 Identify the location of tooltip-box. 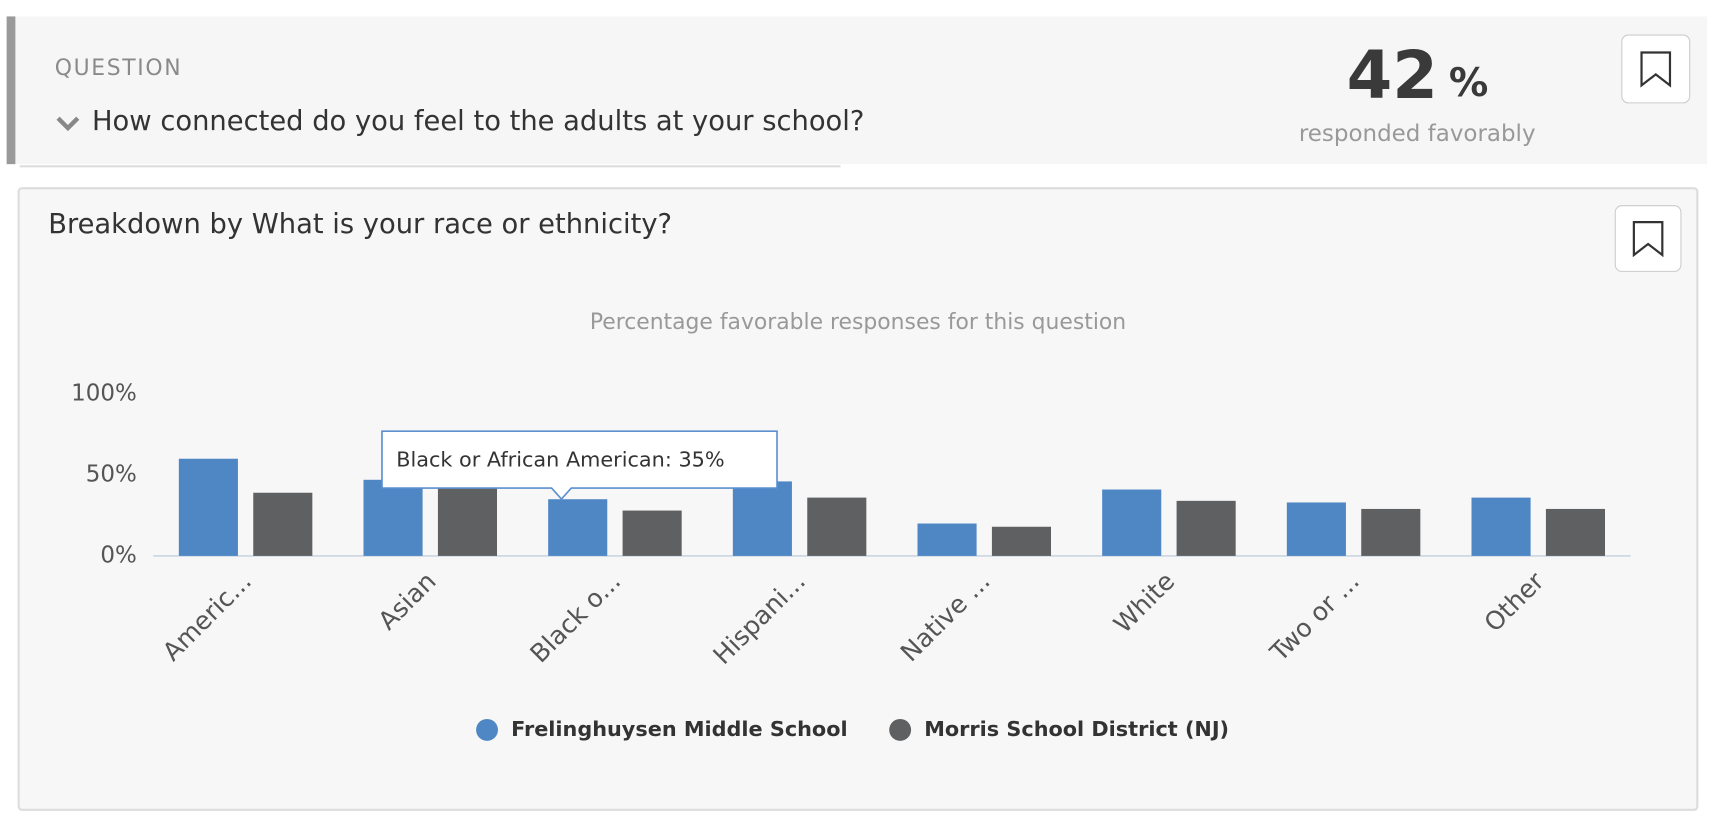
(579, 465).